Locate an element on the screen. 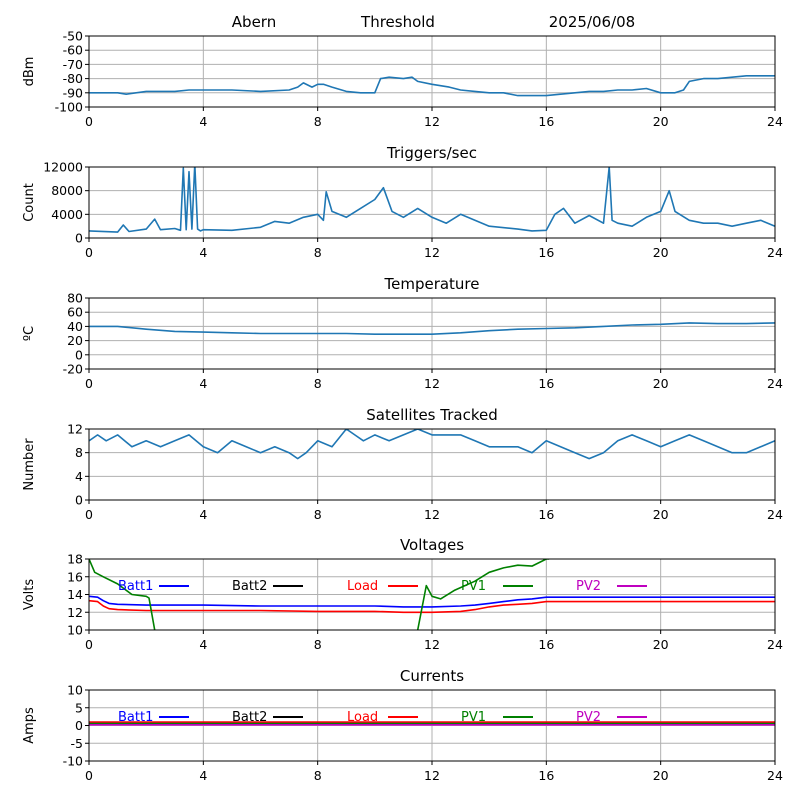  y-tick-label: 8 is located at coordinates (79, 452).